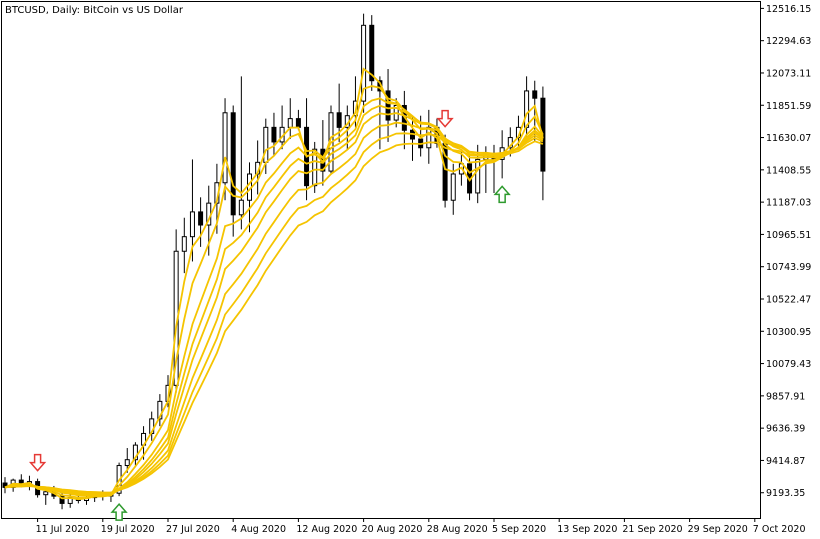 The height and width of the screenshot is (539, 820). I want to click on x-tick-label: 27 Jul 2020, so click(193, 529).